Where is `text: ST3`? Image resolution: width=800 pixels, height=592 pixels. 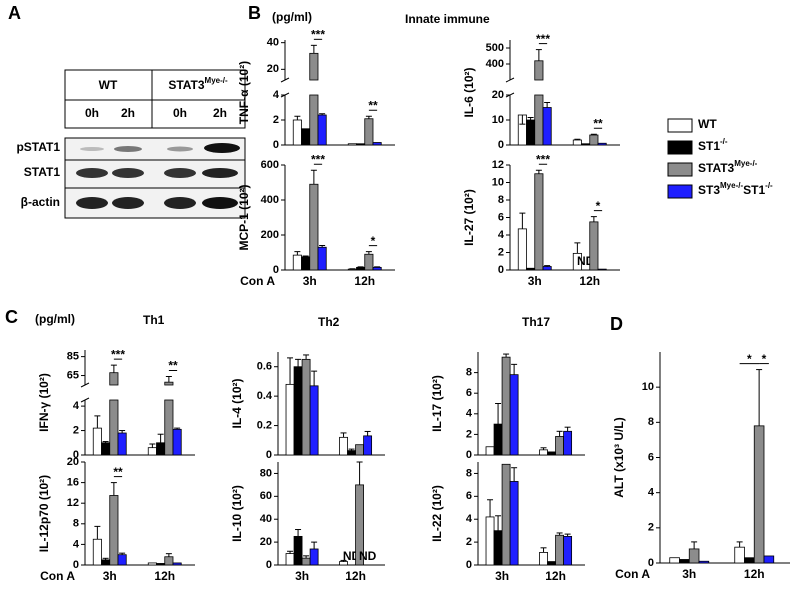
text: ST3 is located at coordinates (709, 190).